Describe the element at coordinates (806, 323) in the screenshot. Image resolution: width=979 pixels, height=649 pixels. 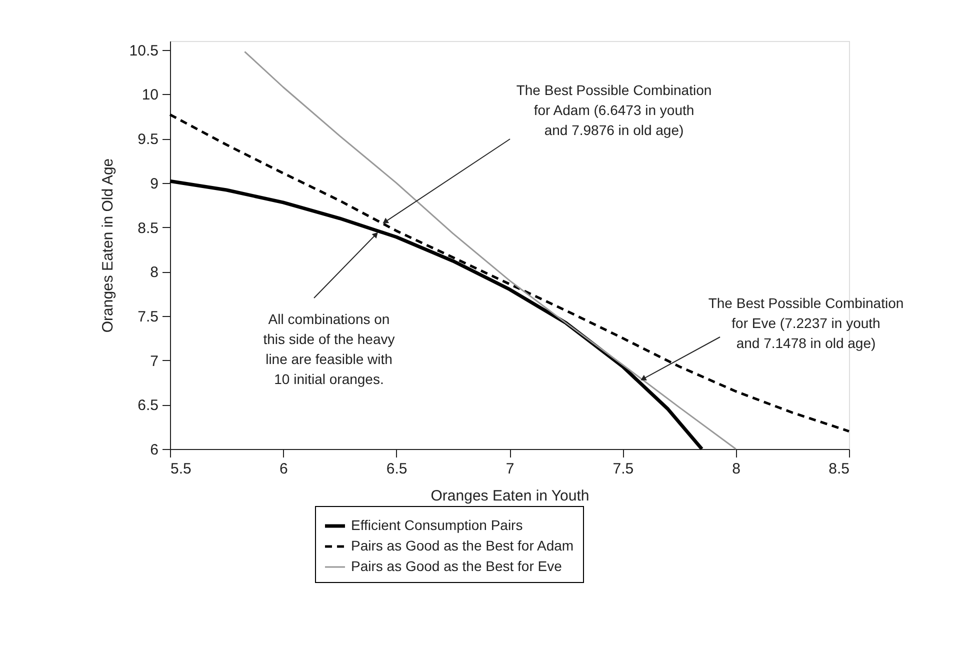
I see `annotation: The Best Possible Combination for Eve (7.2237 in youth and 7.1478 in old age)` at that location.